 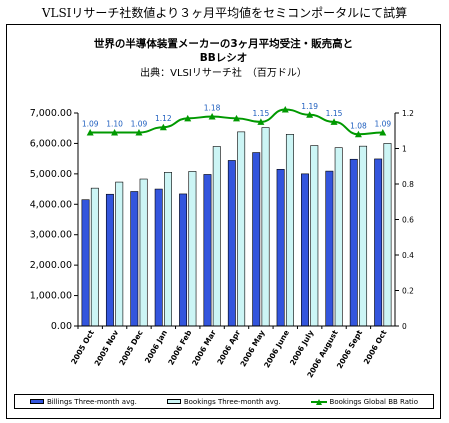 I want to click on x-tick-label: 2005 Dec, so click(x=130, y=348).